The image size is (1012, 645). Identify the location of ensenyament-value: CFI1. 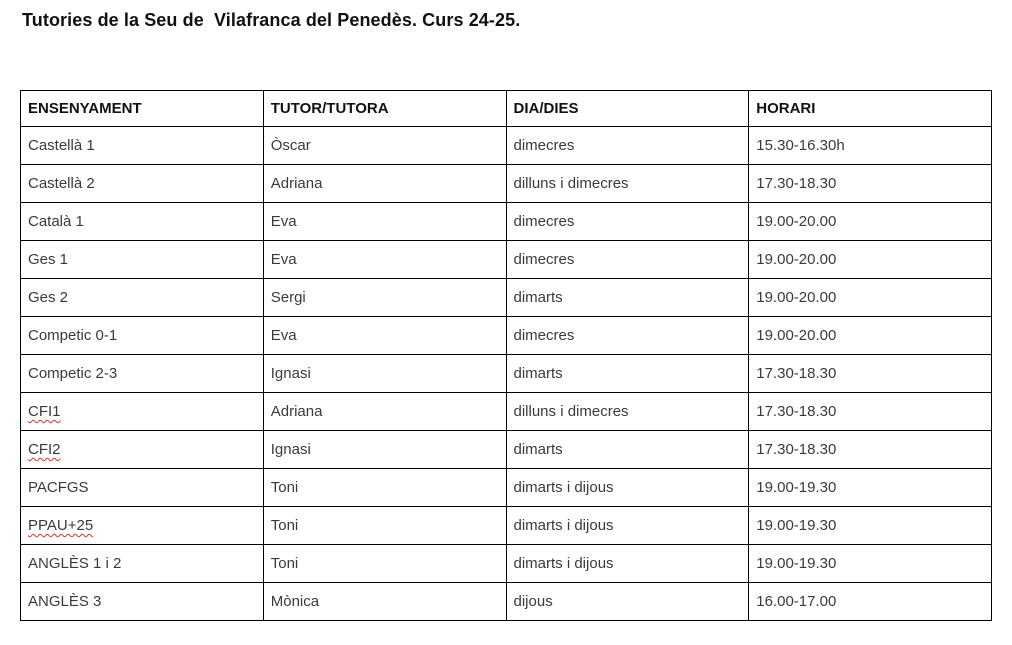
(44, 411).